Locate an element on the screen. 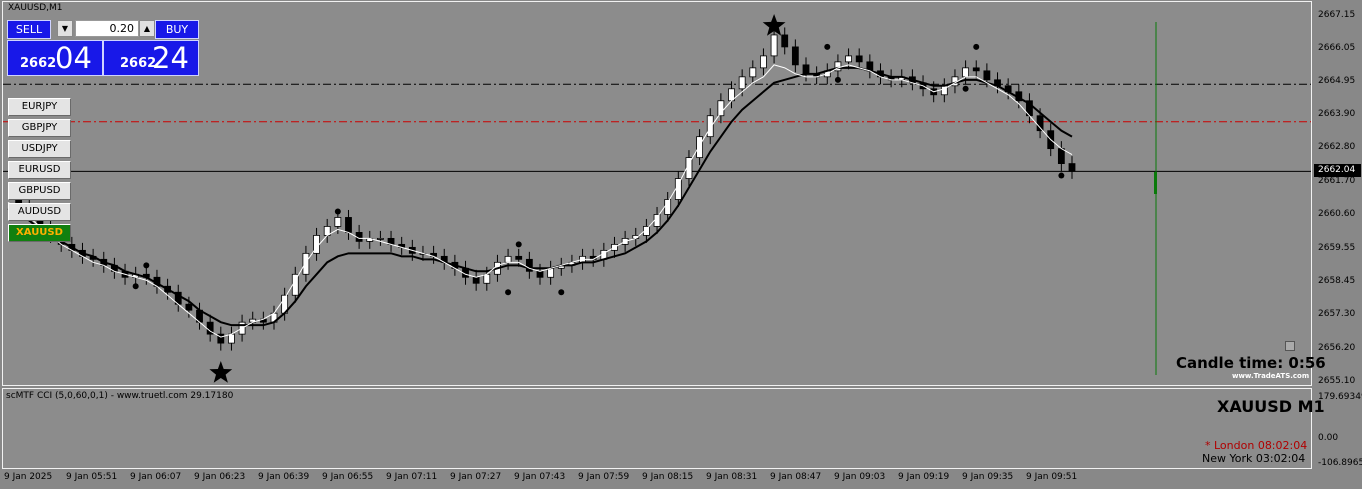 This screenshot has width=1362, height=489. lot-decrease-button: ▼ is located at coordinates (65, 28).